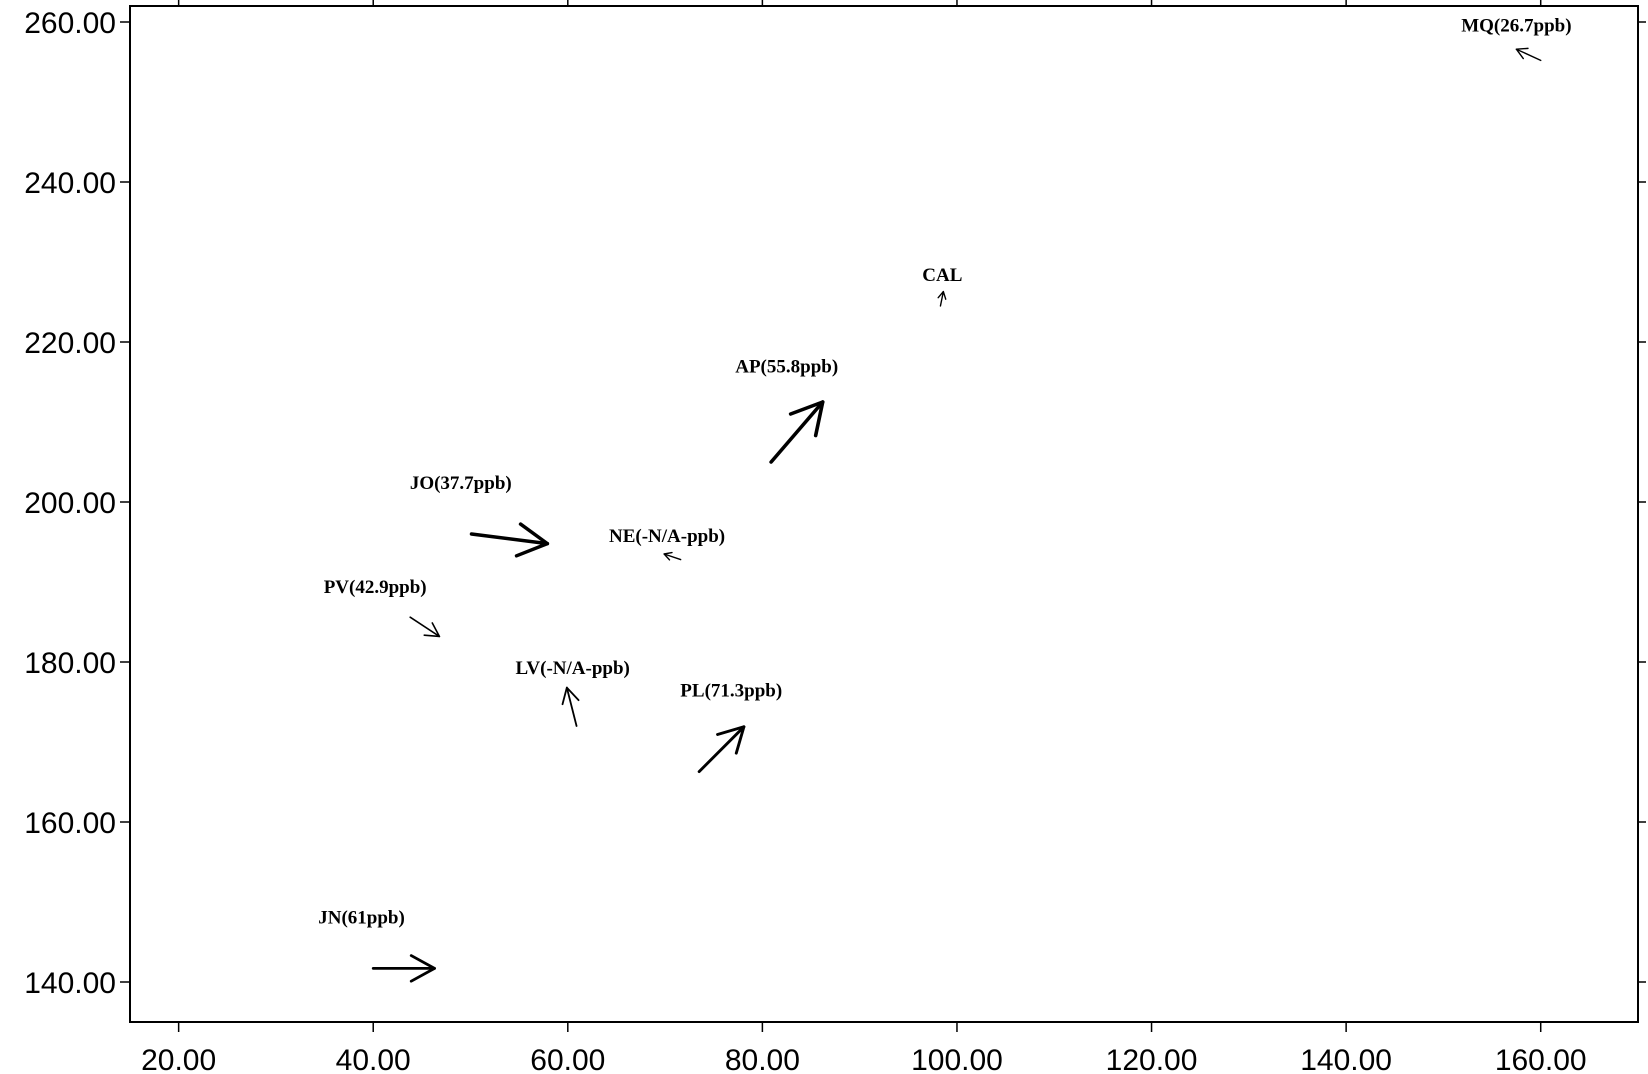 The width and height of the screenshot is (1648, 1074). What do you see at coordinates (786, 366) in the screenshot?
I see `station-label: AP(55.8ppb)` at bounding box center [786, 366].